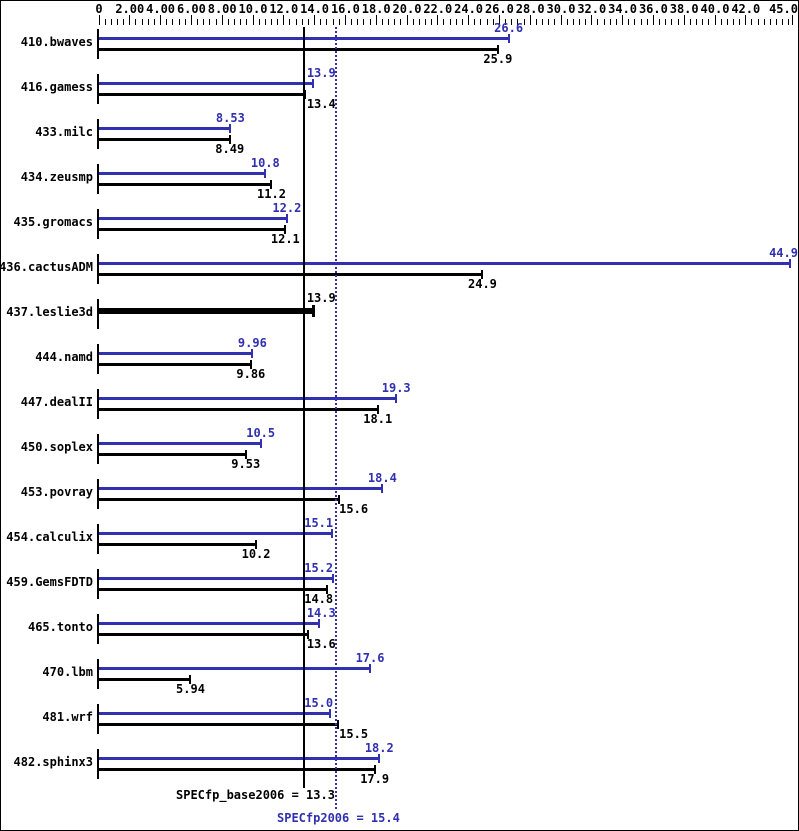 Image resolution: width=799 pixels, height=831 pixels. I want to click on axis-tick-label: 8.00, so click(222, 9).